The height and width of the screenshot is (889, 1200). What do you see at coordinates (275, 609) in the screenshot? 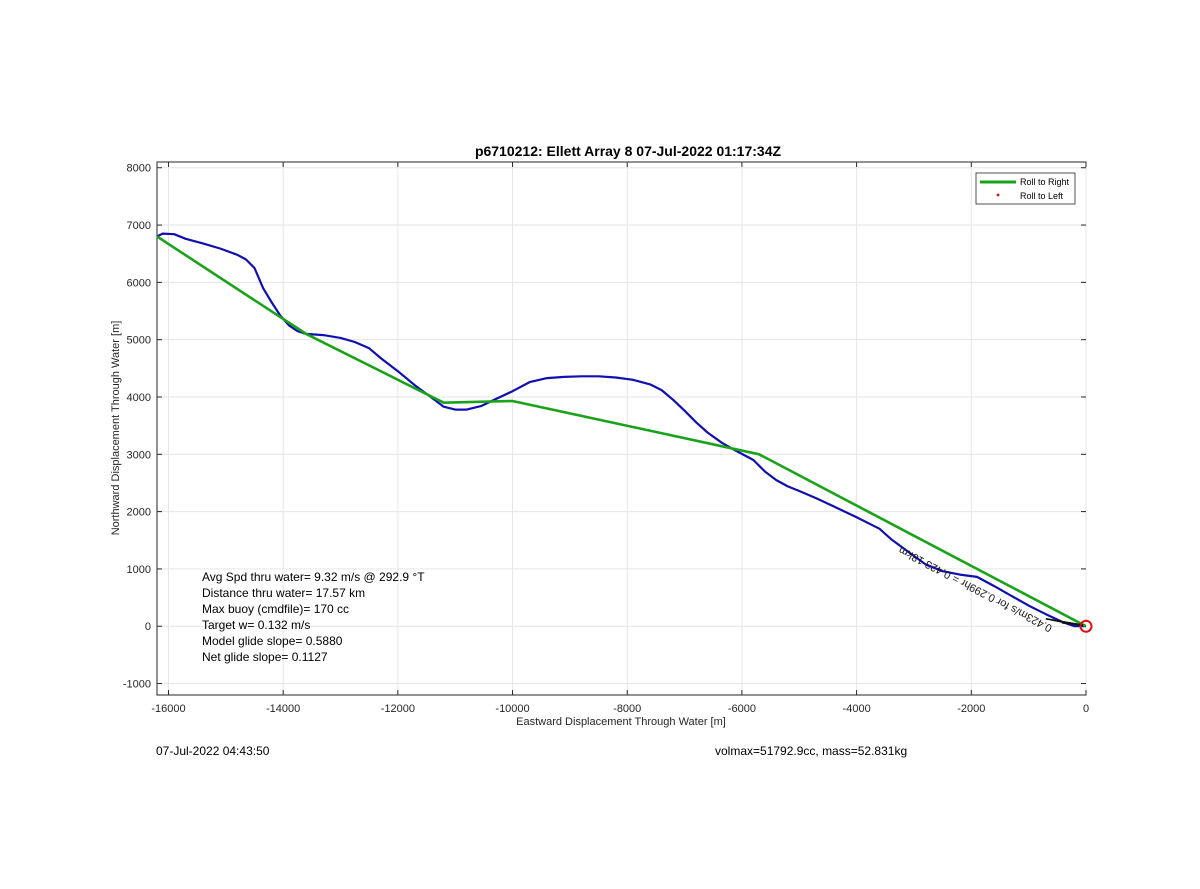
I see `stat-max-buoy: Max buoy (cmdfile)= 170 cc` at bounding box center [275, 609].